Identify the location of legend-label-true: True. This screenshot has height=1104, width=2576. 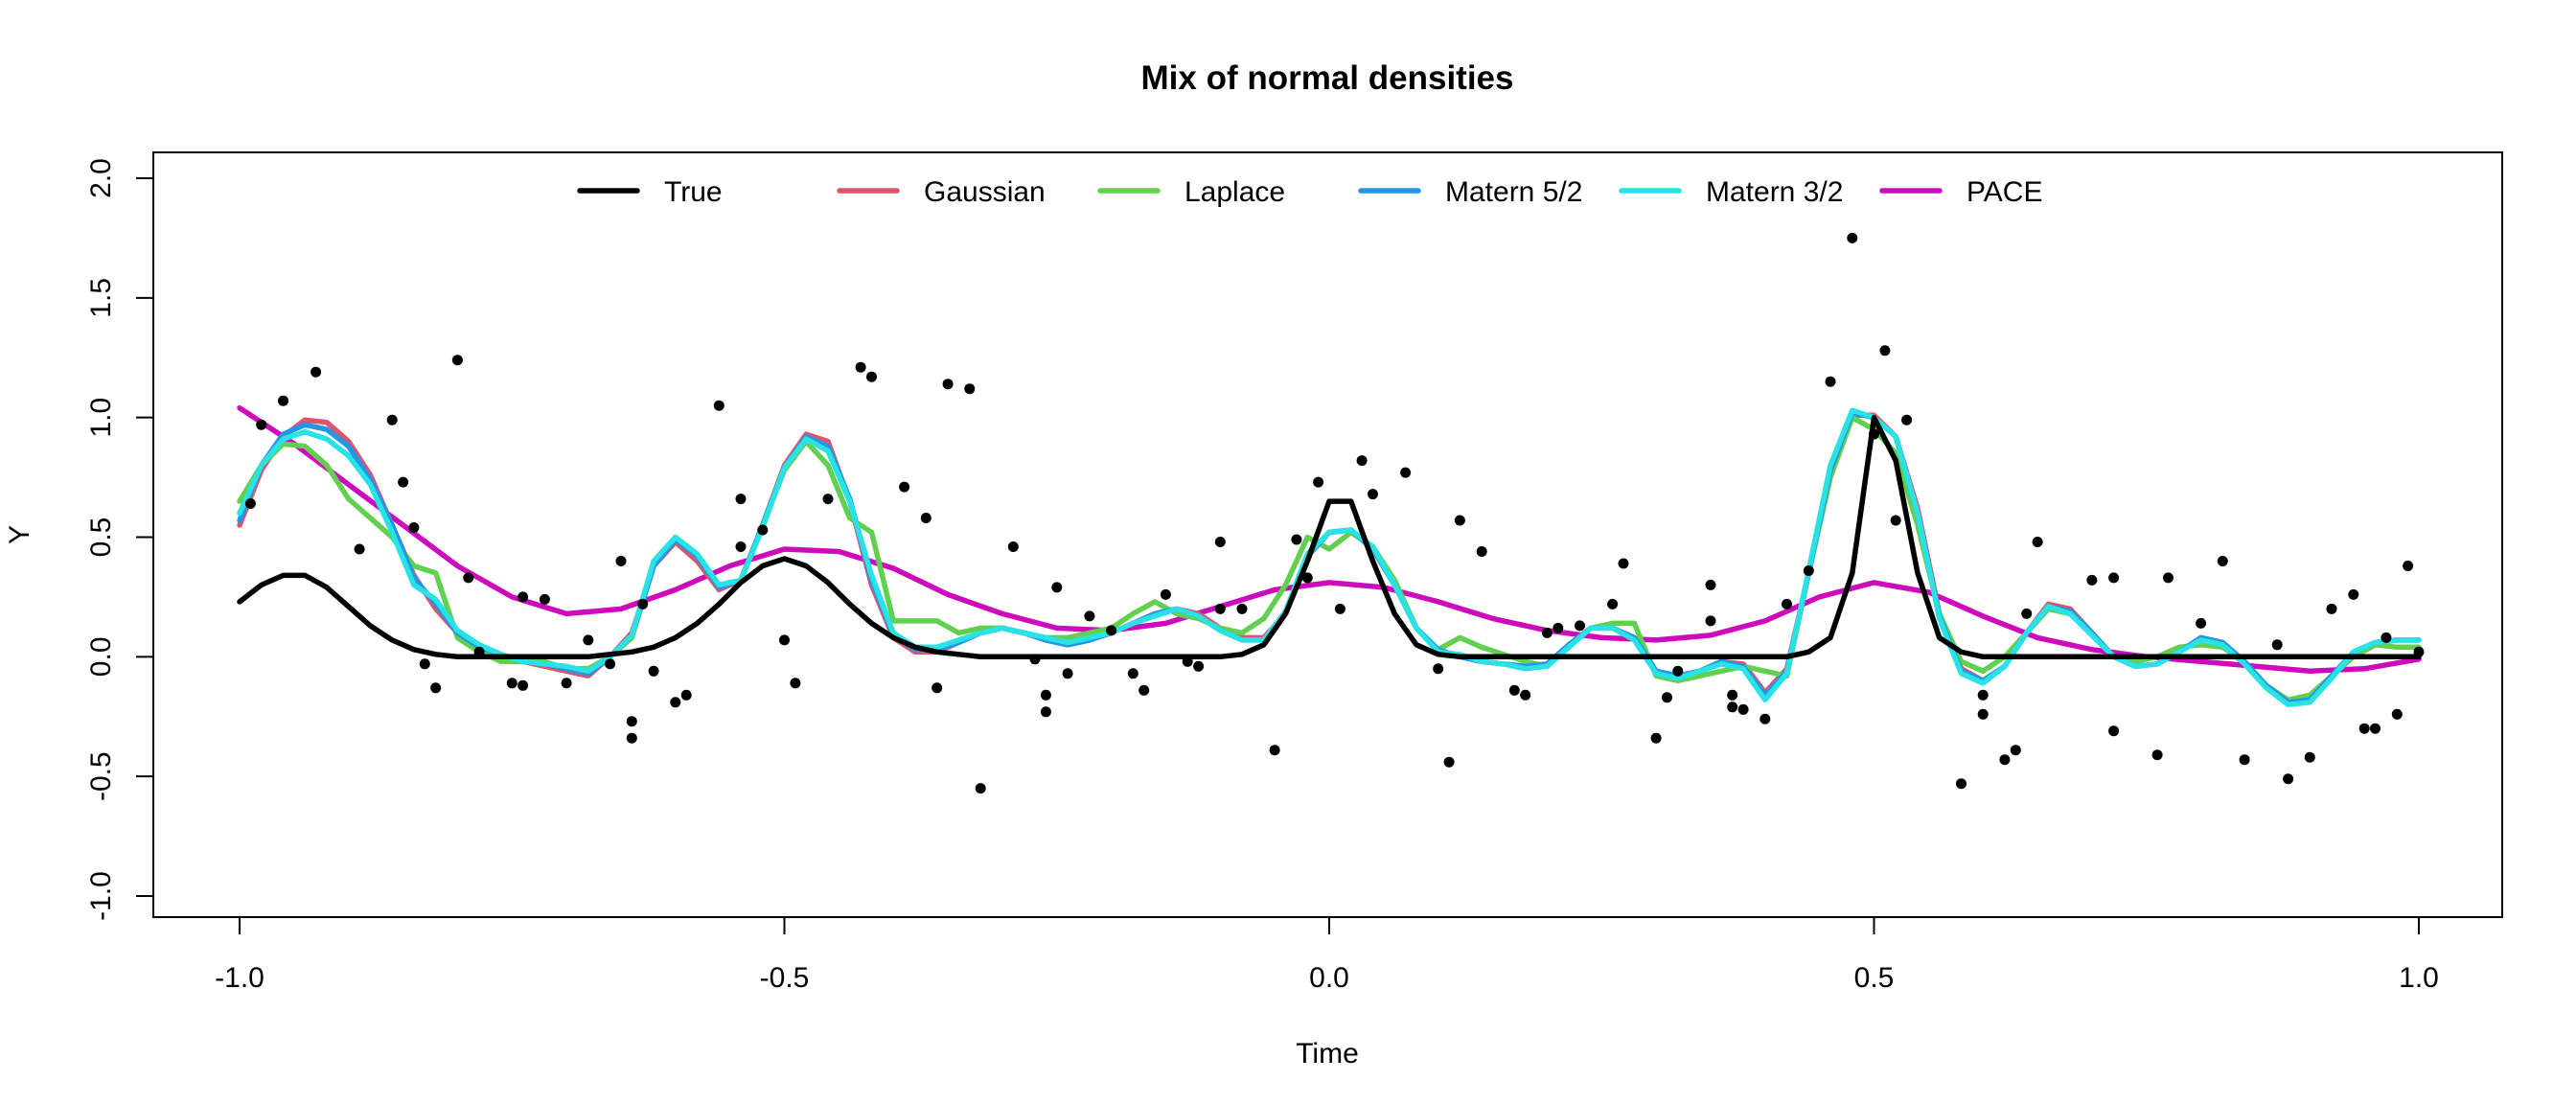
(693, 192).